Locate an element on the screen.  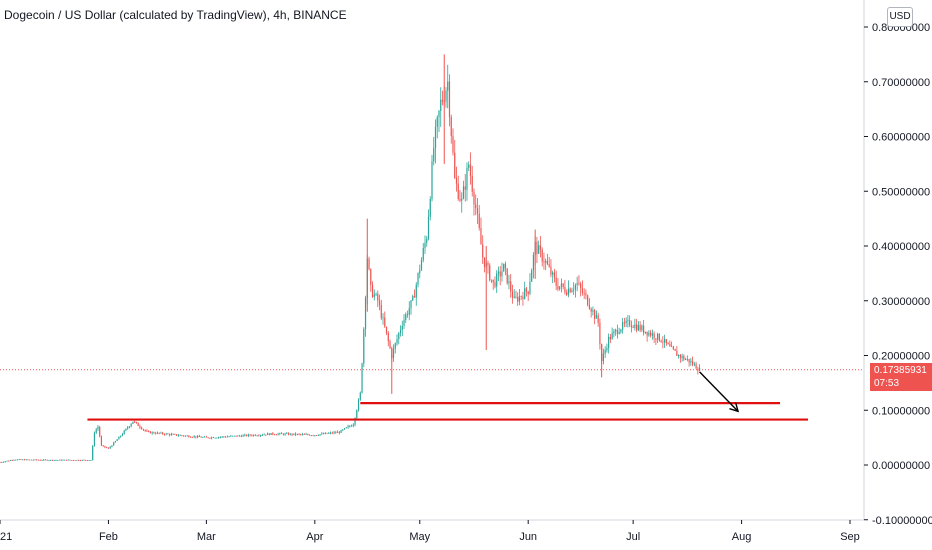
currency-badge: USD is located at coordinates (900, 17).